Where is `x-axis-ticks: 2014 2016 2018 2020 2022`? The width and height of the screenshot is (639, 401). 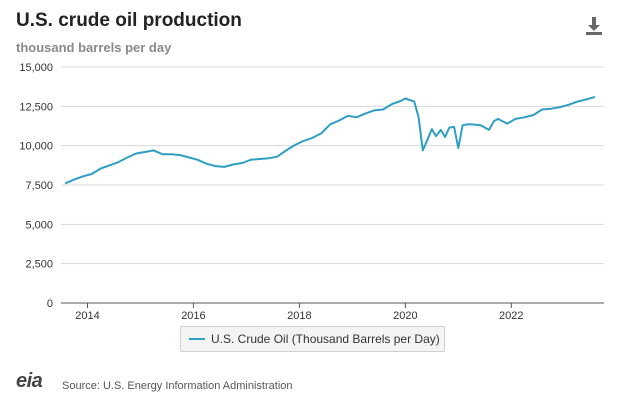
x-axis-ticks: 2014 2016 2018 2020 2022 is located at coordinates (299, 311).